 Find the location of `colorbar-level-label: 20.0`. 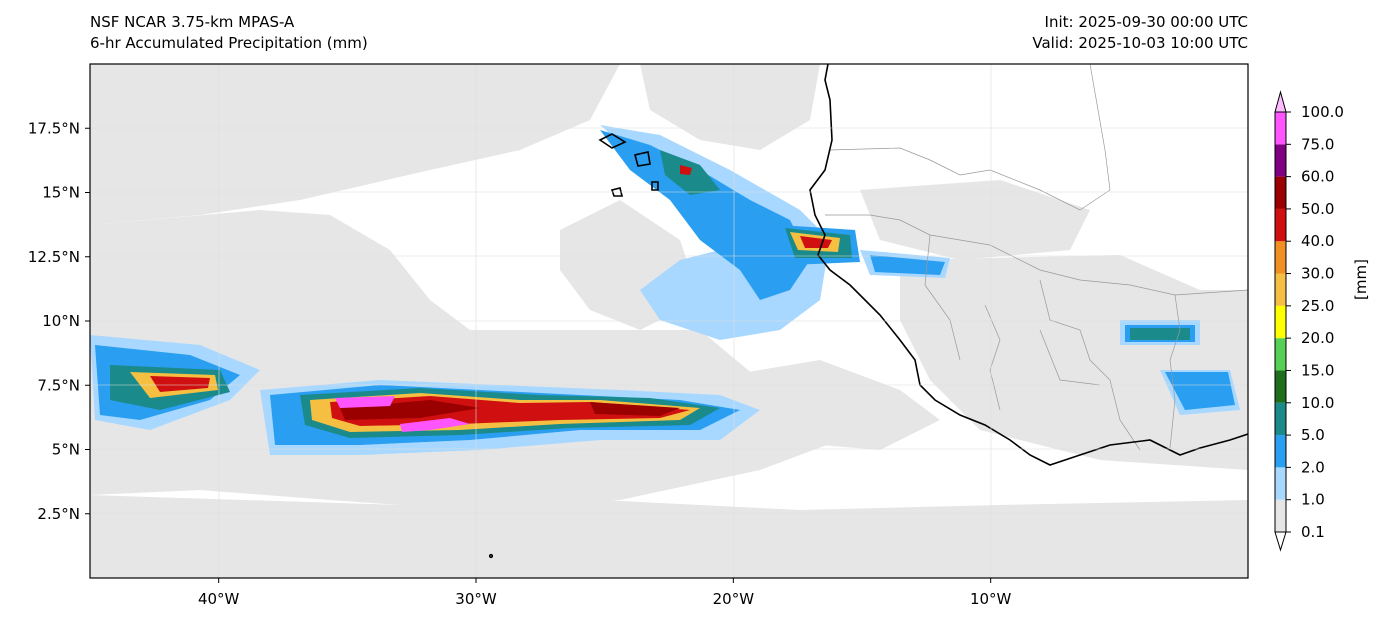

colorbar-level-label: 20.0 is located at coordinates (1317, 338).